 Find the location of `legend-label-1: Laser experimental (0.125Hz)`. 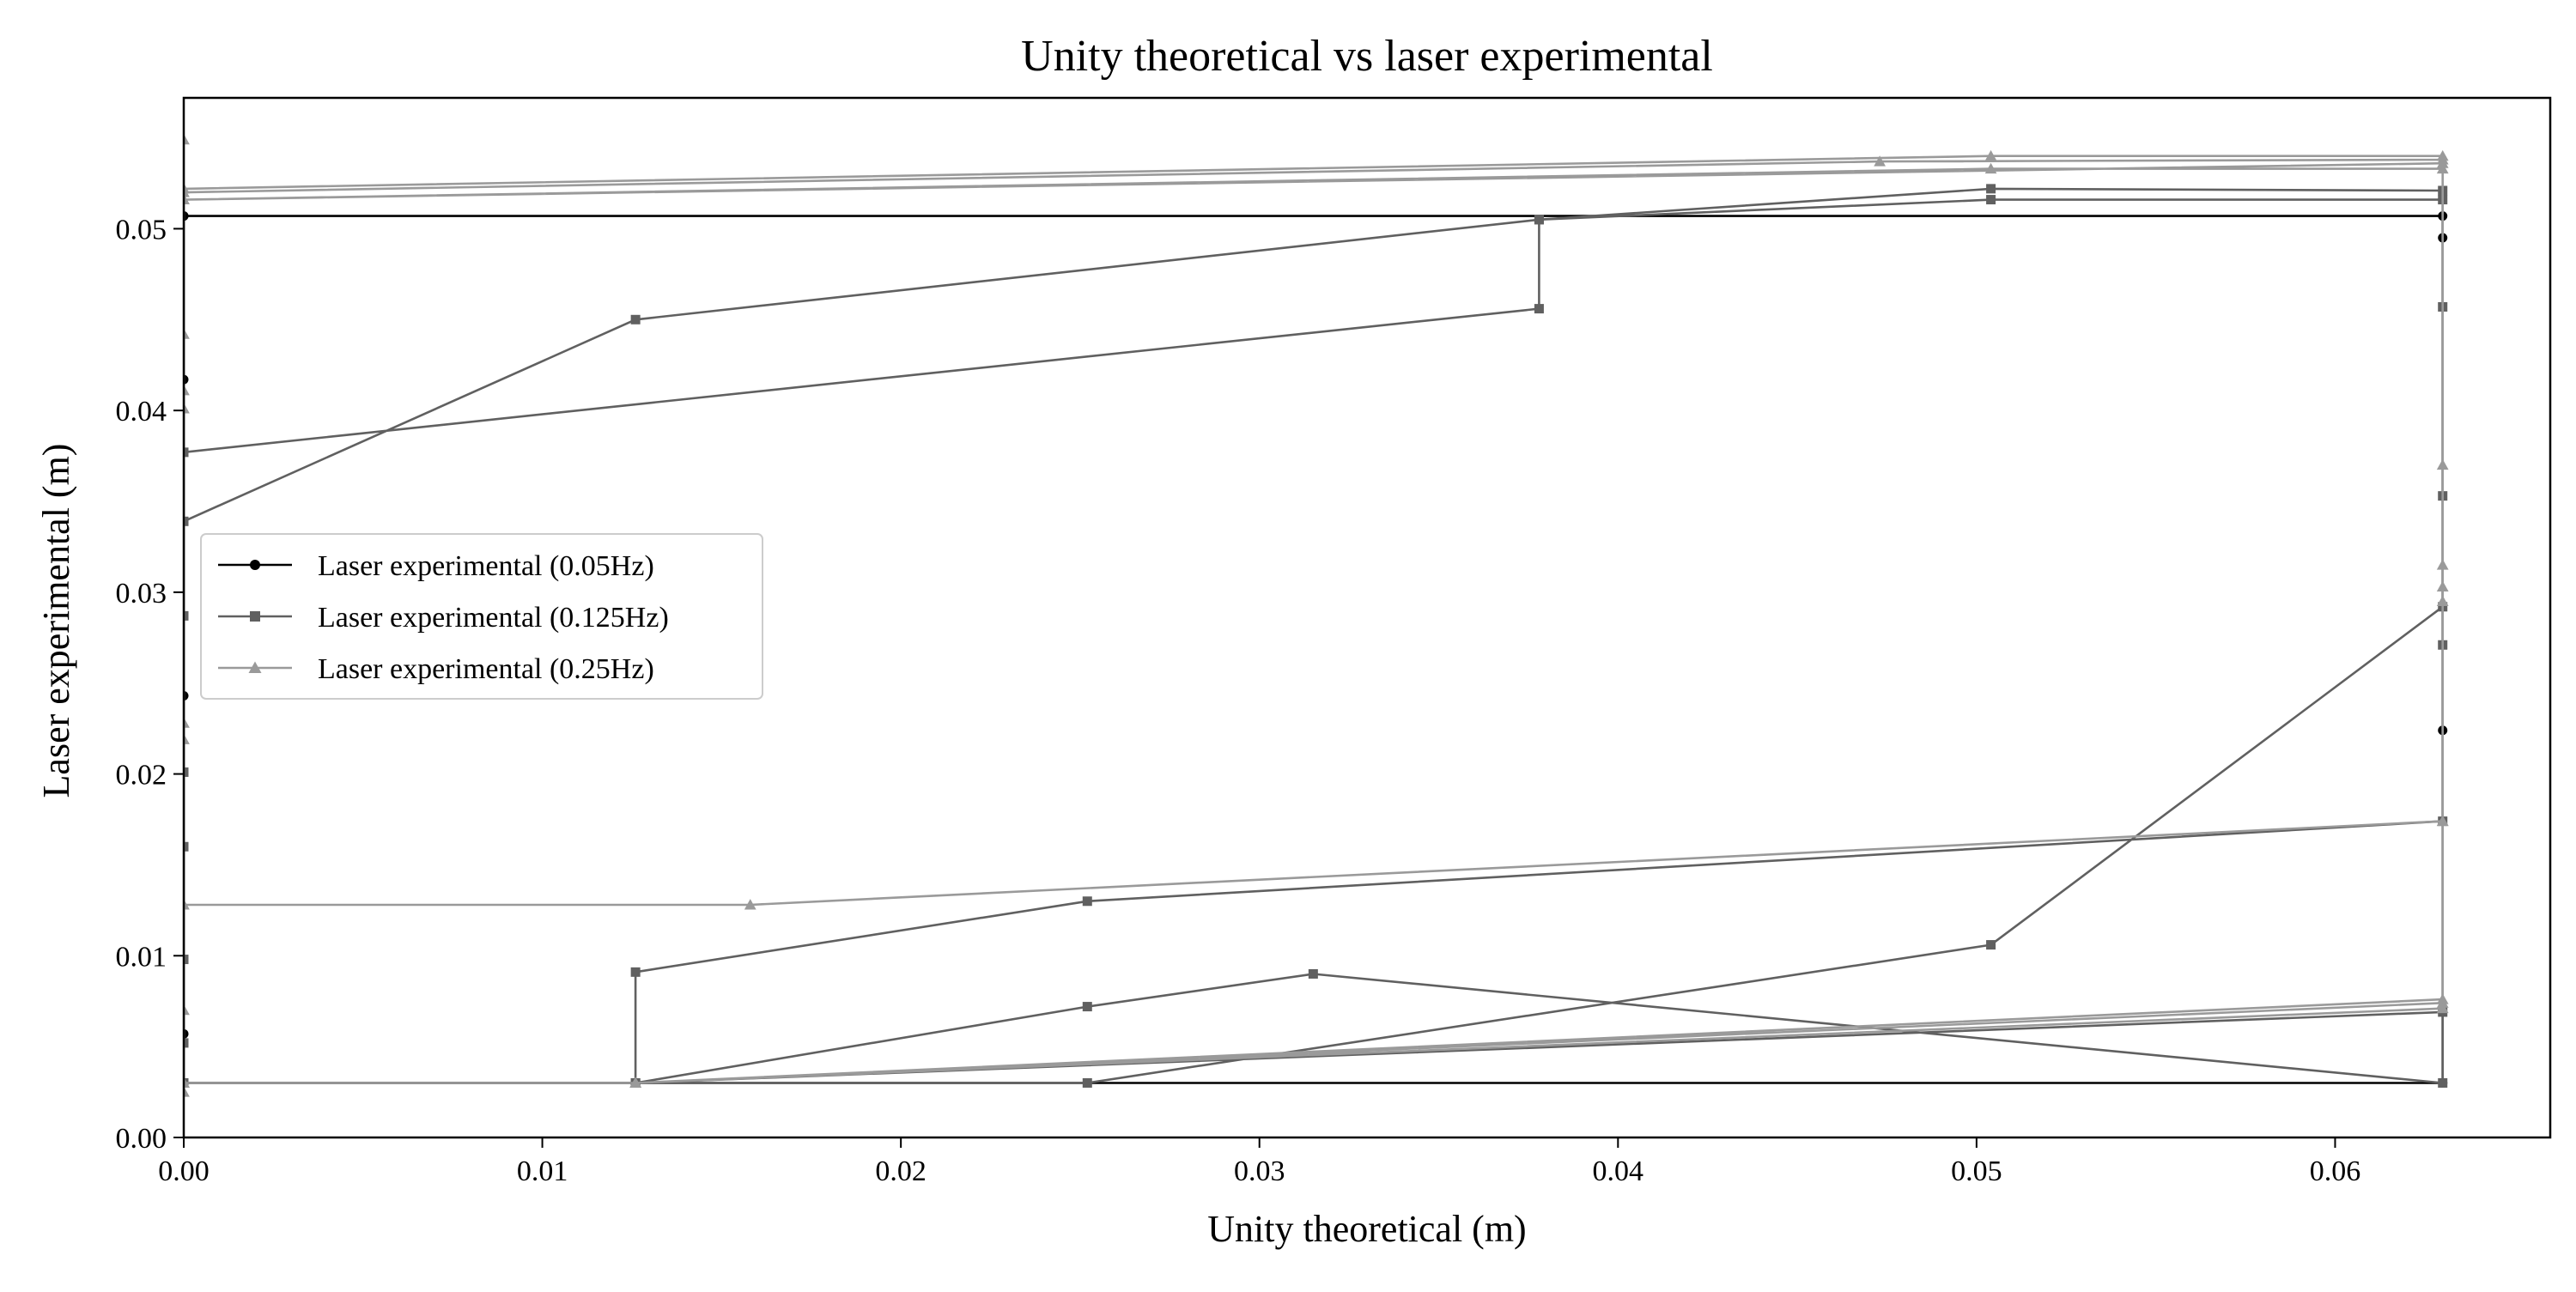

legend-label-1: Laser experimental (0.125Hz) is located at coordinates (494, 618).